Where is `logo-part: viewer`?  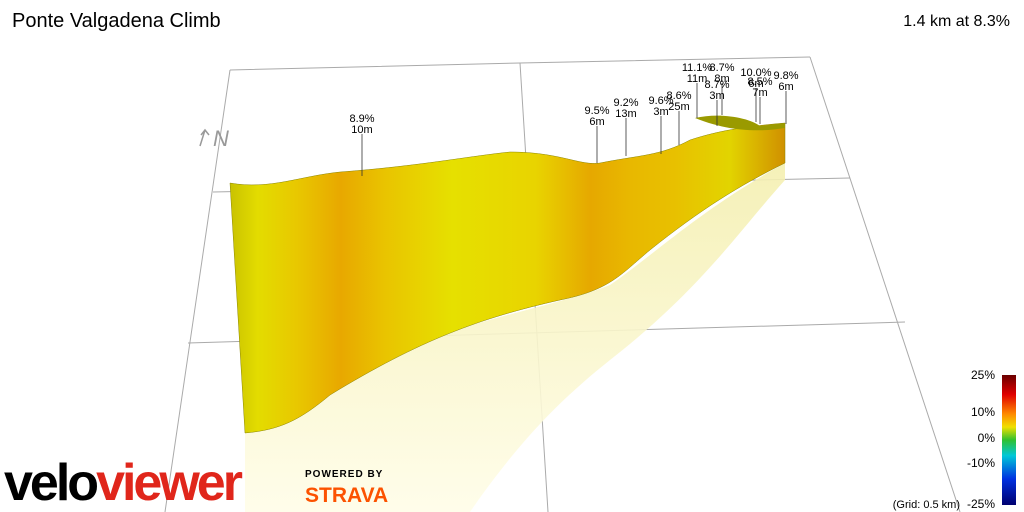 logo-part: viewer is located at coordinates (169, 483).